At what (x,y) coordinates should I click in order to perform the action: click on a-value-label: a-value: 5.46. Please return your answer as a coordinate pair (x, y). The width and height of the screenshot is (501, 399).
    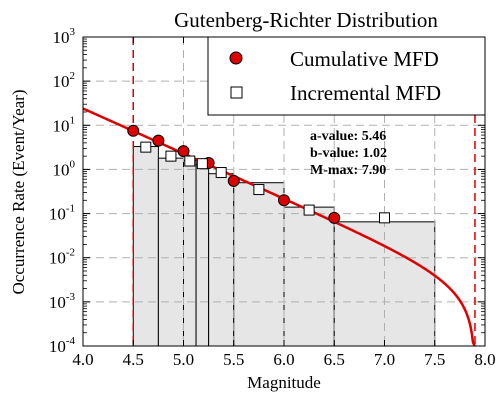
    Looking at the image, I should click on (348, 136).